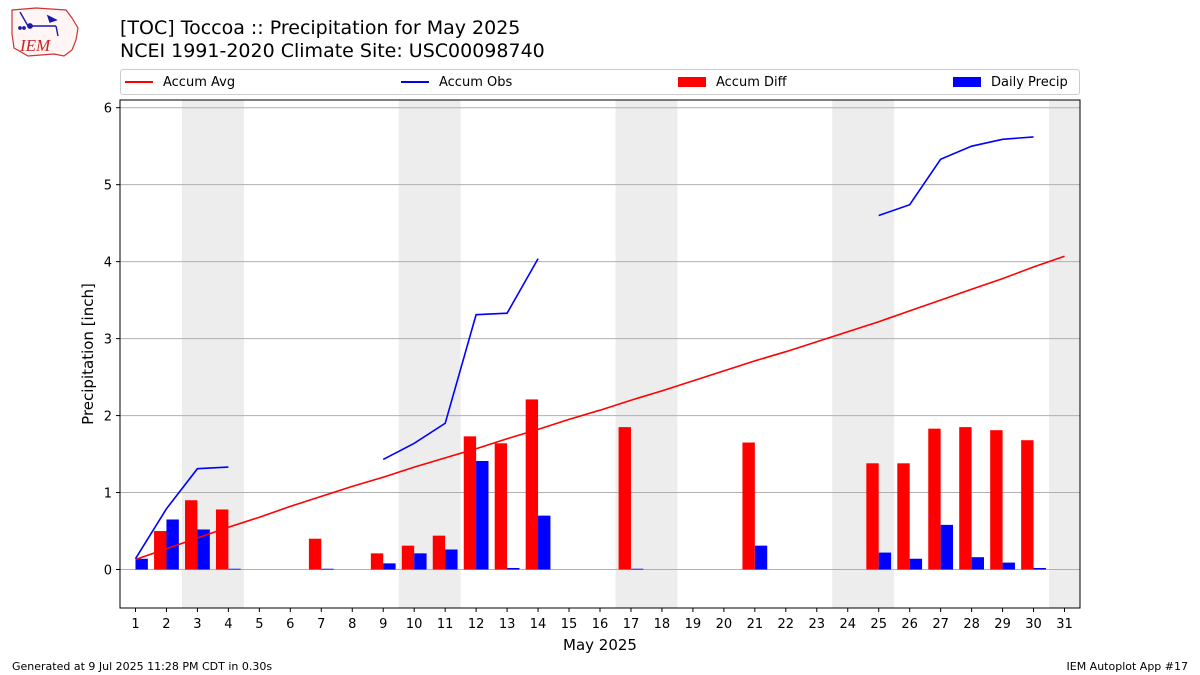  What do you see at coordinates (1033, 624) in the screenshot?
I see `x-tick-label: 30` at bounding box center [1033, 624].